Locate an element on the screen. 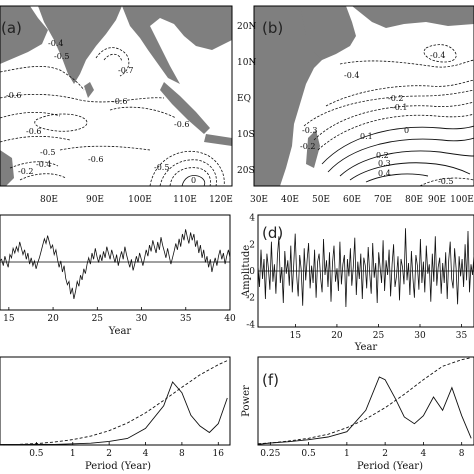 The image size is (474, 474). contour-label: 0.1 is located at coordinates (366, 136).